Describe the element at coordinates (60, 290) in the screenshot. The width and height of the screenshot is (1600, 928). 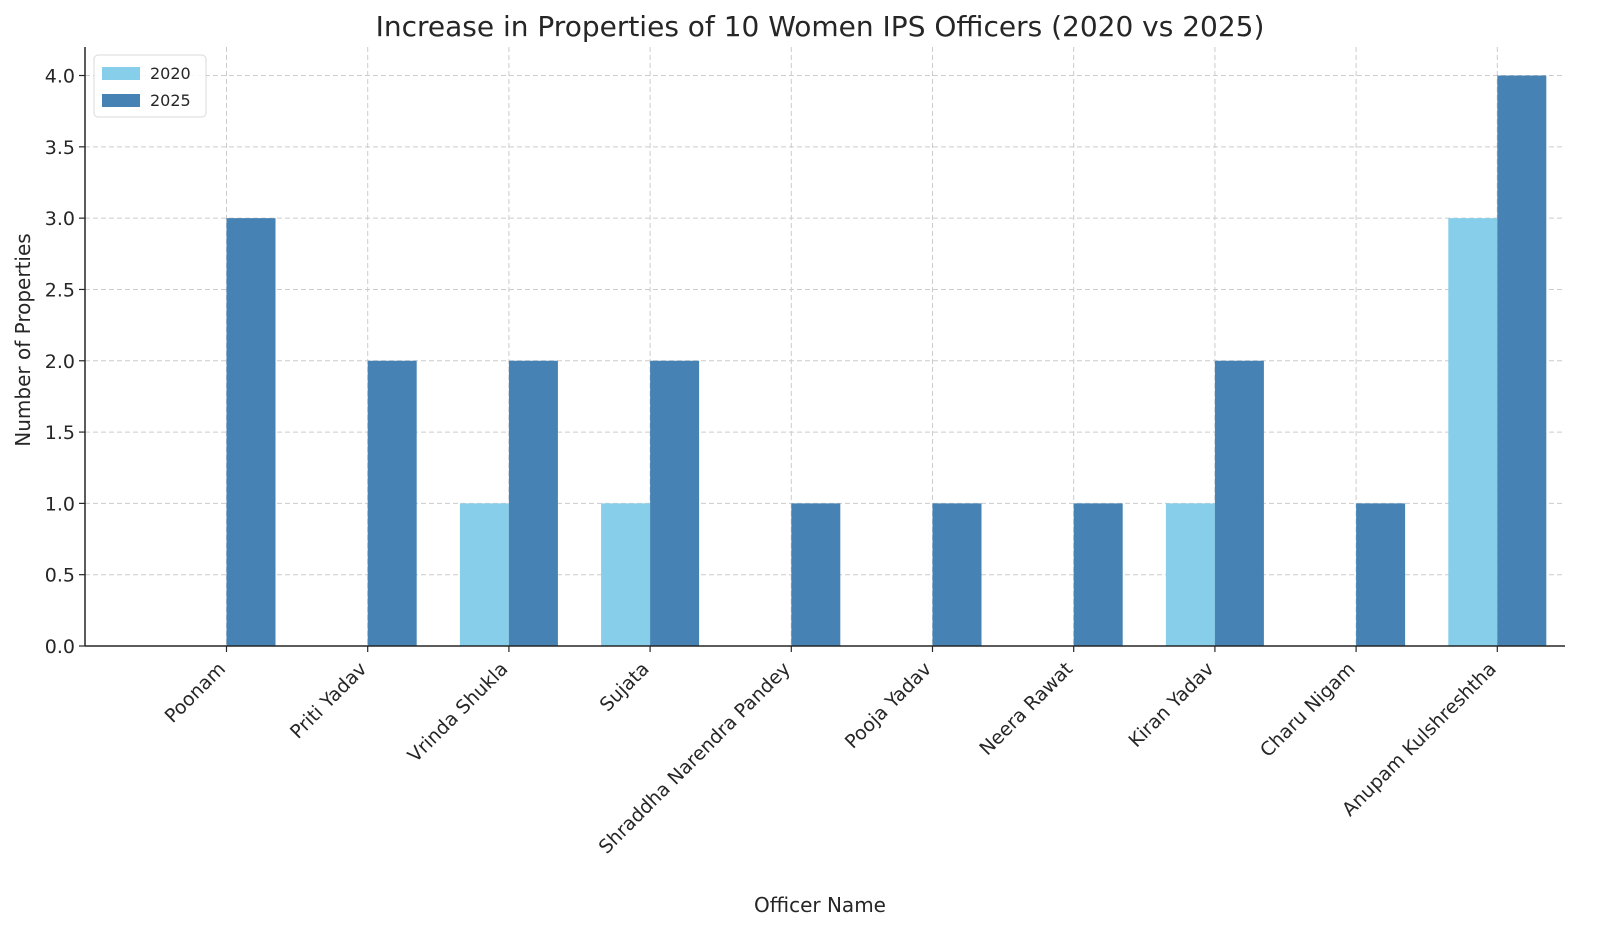
I see `y-tick-label: 2.5` at that location.